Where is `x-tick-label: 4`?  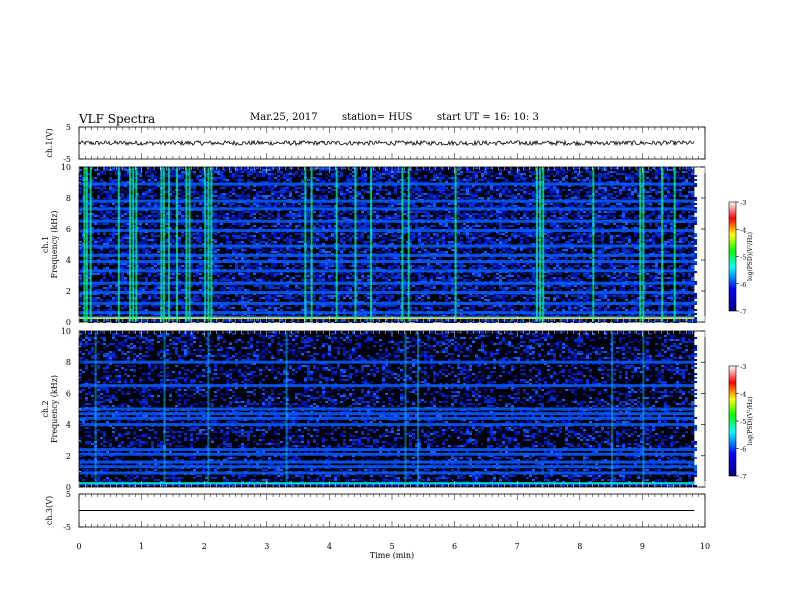 x-tick-label: 4 is located at coordinates (329, 546).